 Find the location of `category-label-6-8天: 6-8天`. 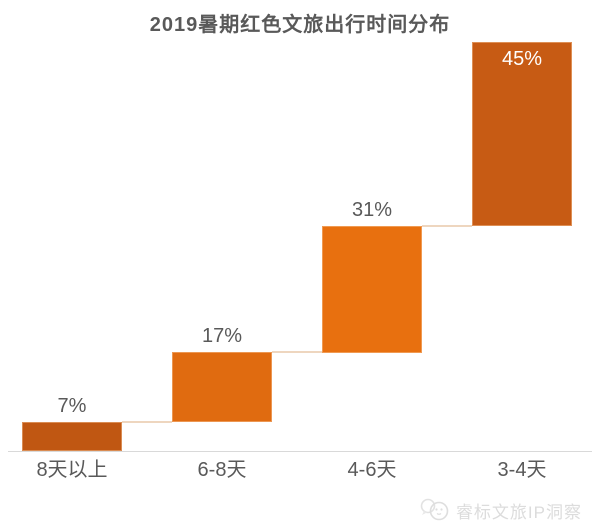

category-label-6-8天: 6-8天 is located at coordinates (222, 470).